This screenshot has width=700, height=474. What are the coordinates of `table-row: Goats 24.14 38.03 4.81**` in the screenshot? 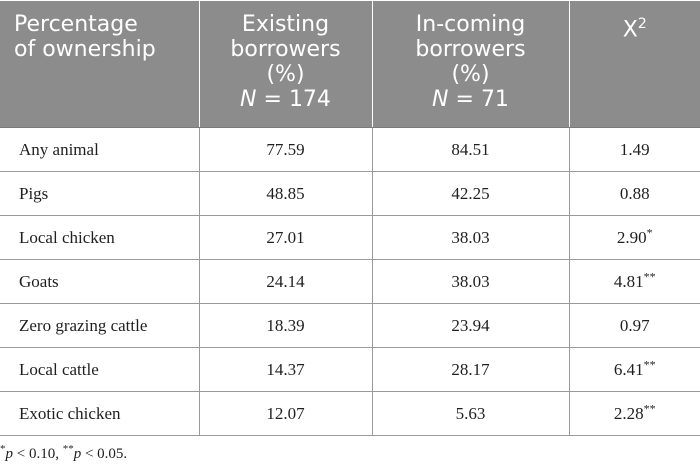 It's located at (350, 281).